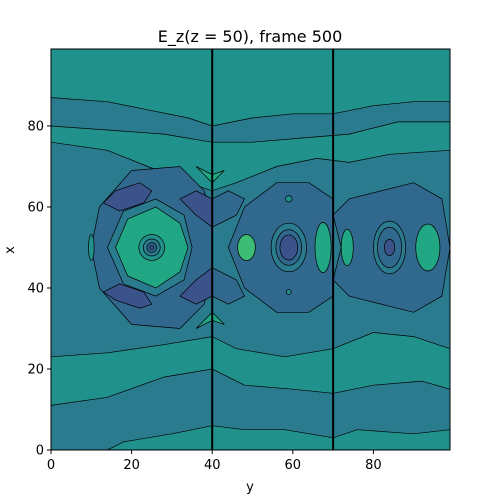 The height and width of the screenshot is (500, 500). What do you see at coordinates (35, 126) in the screenshot?
I see `y-tick-label: 80` at bounding box center [35, 126].